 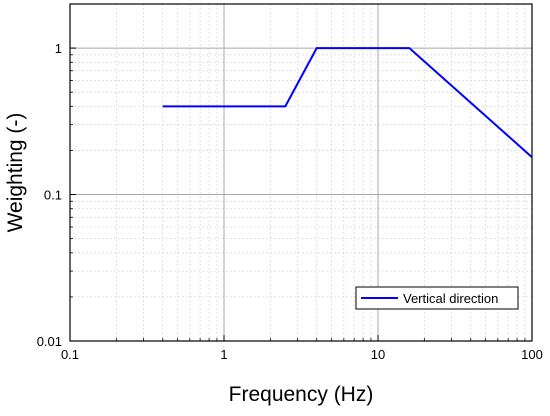 I want to click on y-tick-label: 1, so click(x=58, y=48).